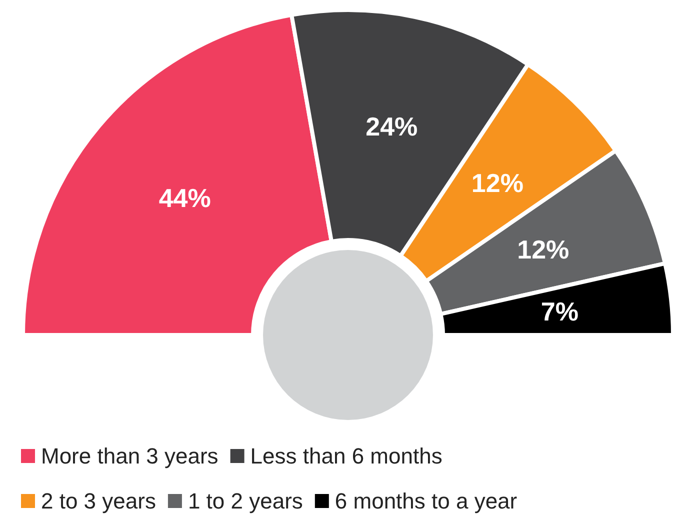 This screenshot has height=515, width=696. Describe the element at coordinates (426, 501) in the screenshot. I see `legend-label: 6 months to a year` at that location.